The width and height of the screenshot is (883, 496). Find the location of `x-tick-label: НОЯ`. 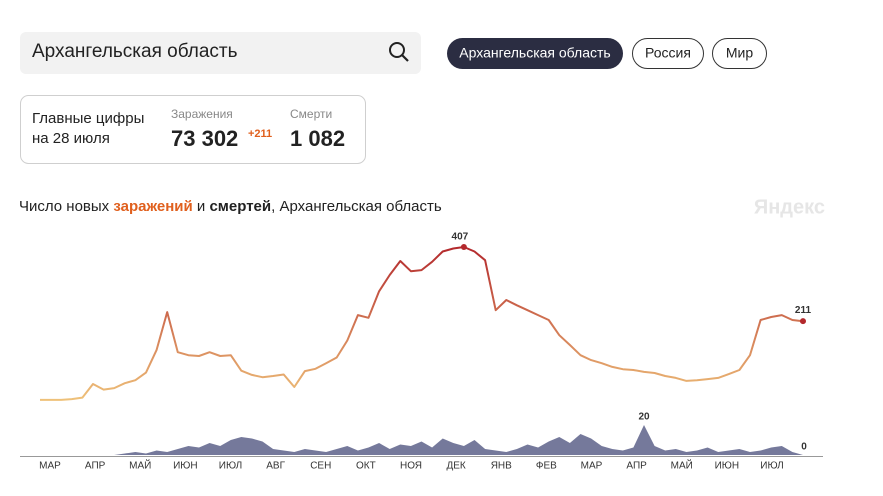

x-tick-label: НОЯ is located at coordinates (411, 466).